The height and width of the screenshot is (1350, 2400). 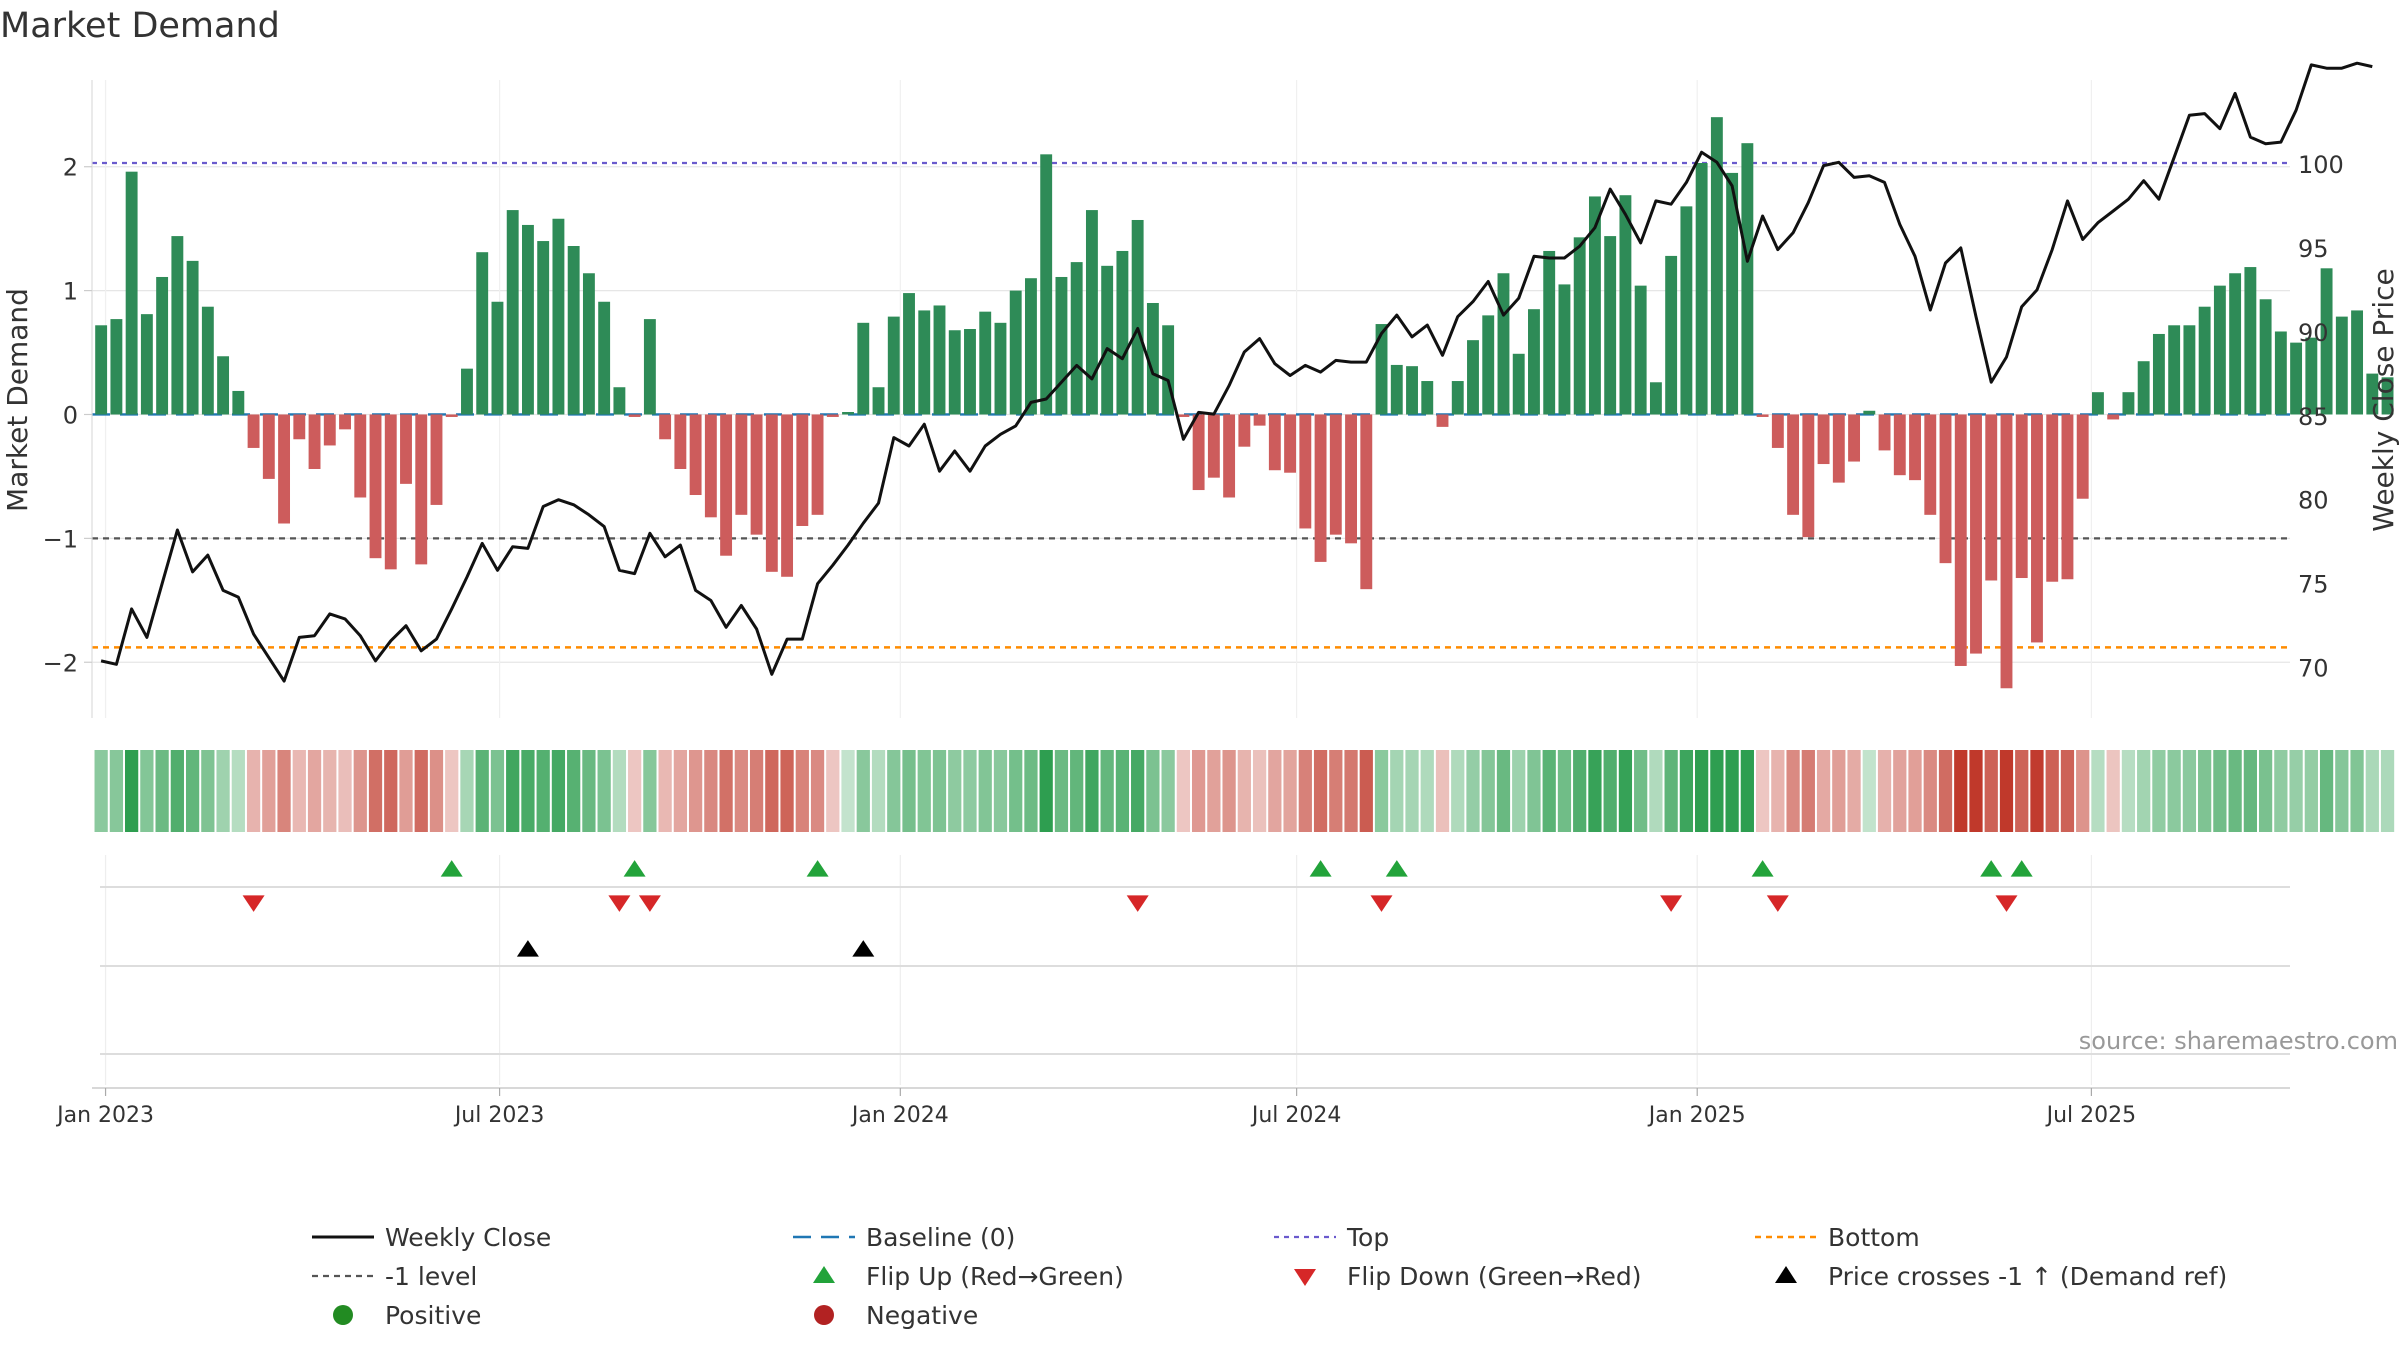 I want to click on price-cross-marker, so click(x=863, y=948).